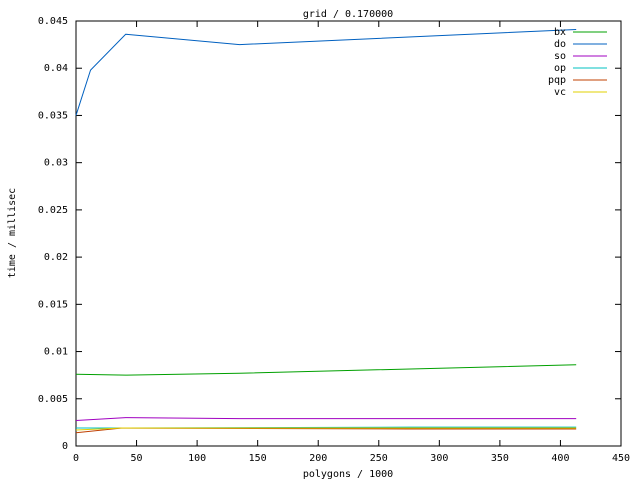 The height and width of the screenshot is (480, 640). What do you see at coordinates (53, 399) in the screenshot?
I see `y-tick-label: 0.005` at bounding box center [53, 399].